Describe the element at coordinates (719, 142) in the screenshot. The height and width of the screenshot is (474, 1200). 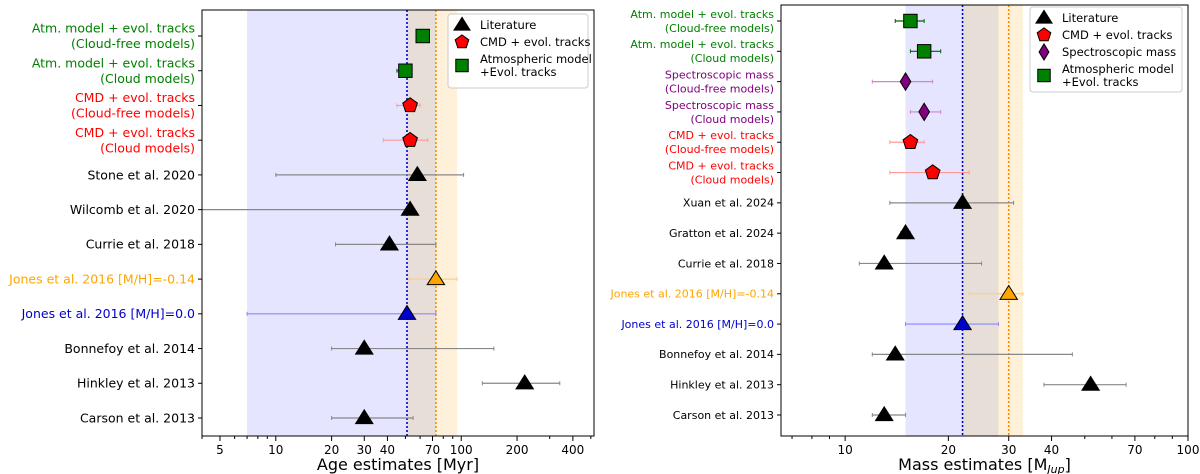
I see `y-tick-label: CMD + evol. tracks (Cloud-free models)` at that location.